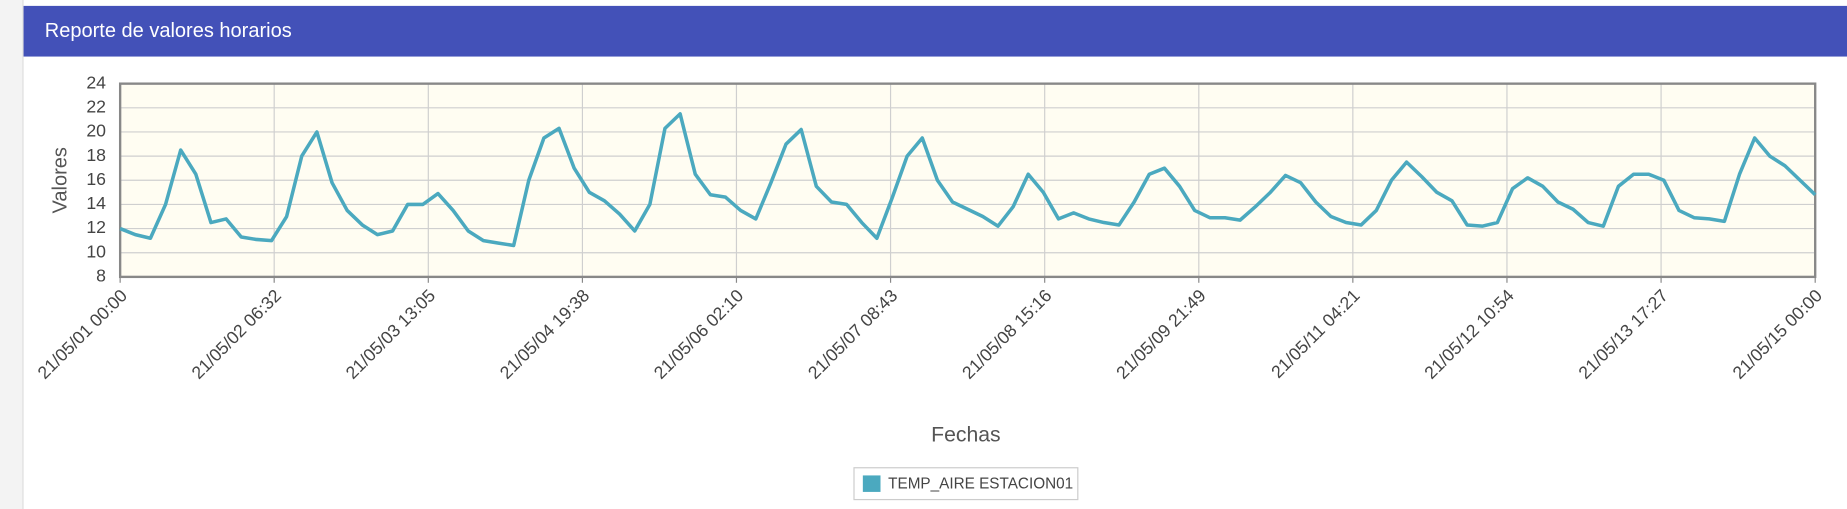 The width and height of the screenshot is (1847, 509). Describe the element at coordinates (96, 131) in the screenshot. I see `y-tick-label: 20` at that location.